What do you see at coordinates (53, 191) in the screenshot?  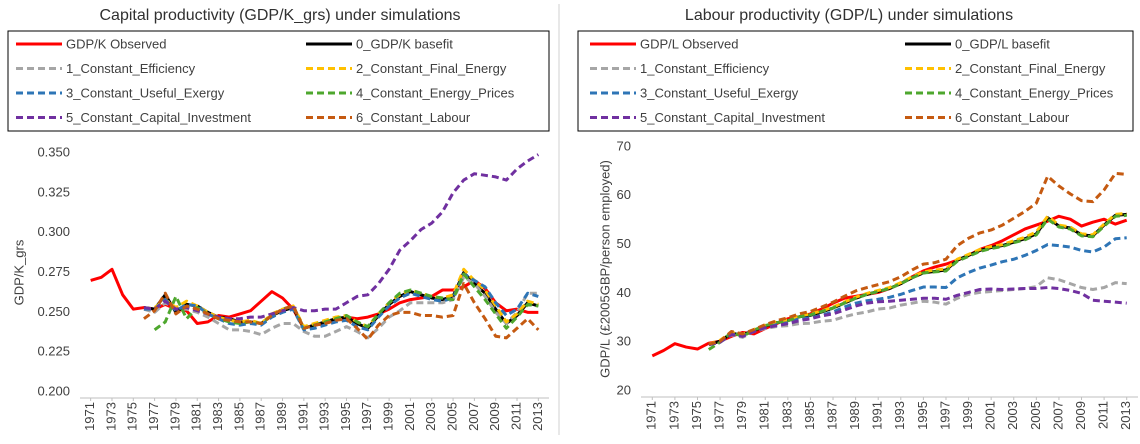 I see `y-tick-label: 0.325` at bounding box center [53, 191].